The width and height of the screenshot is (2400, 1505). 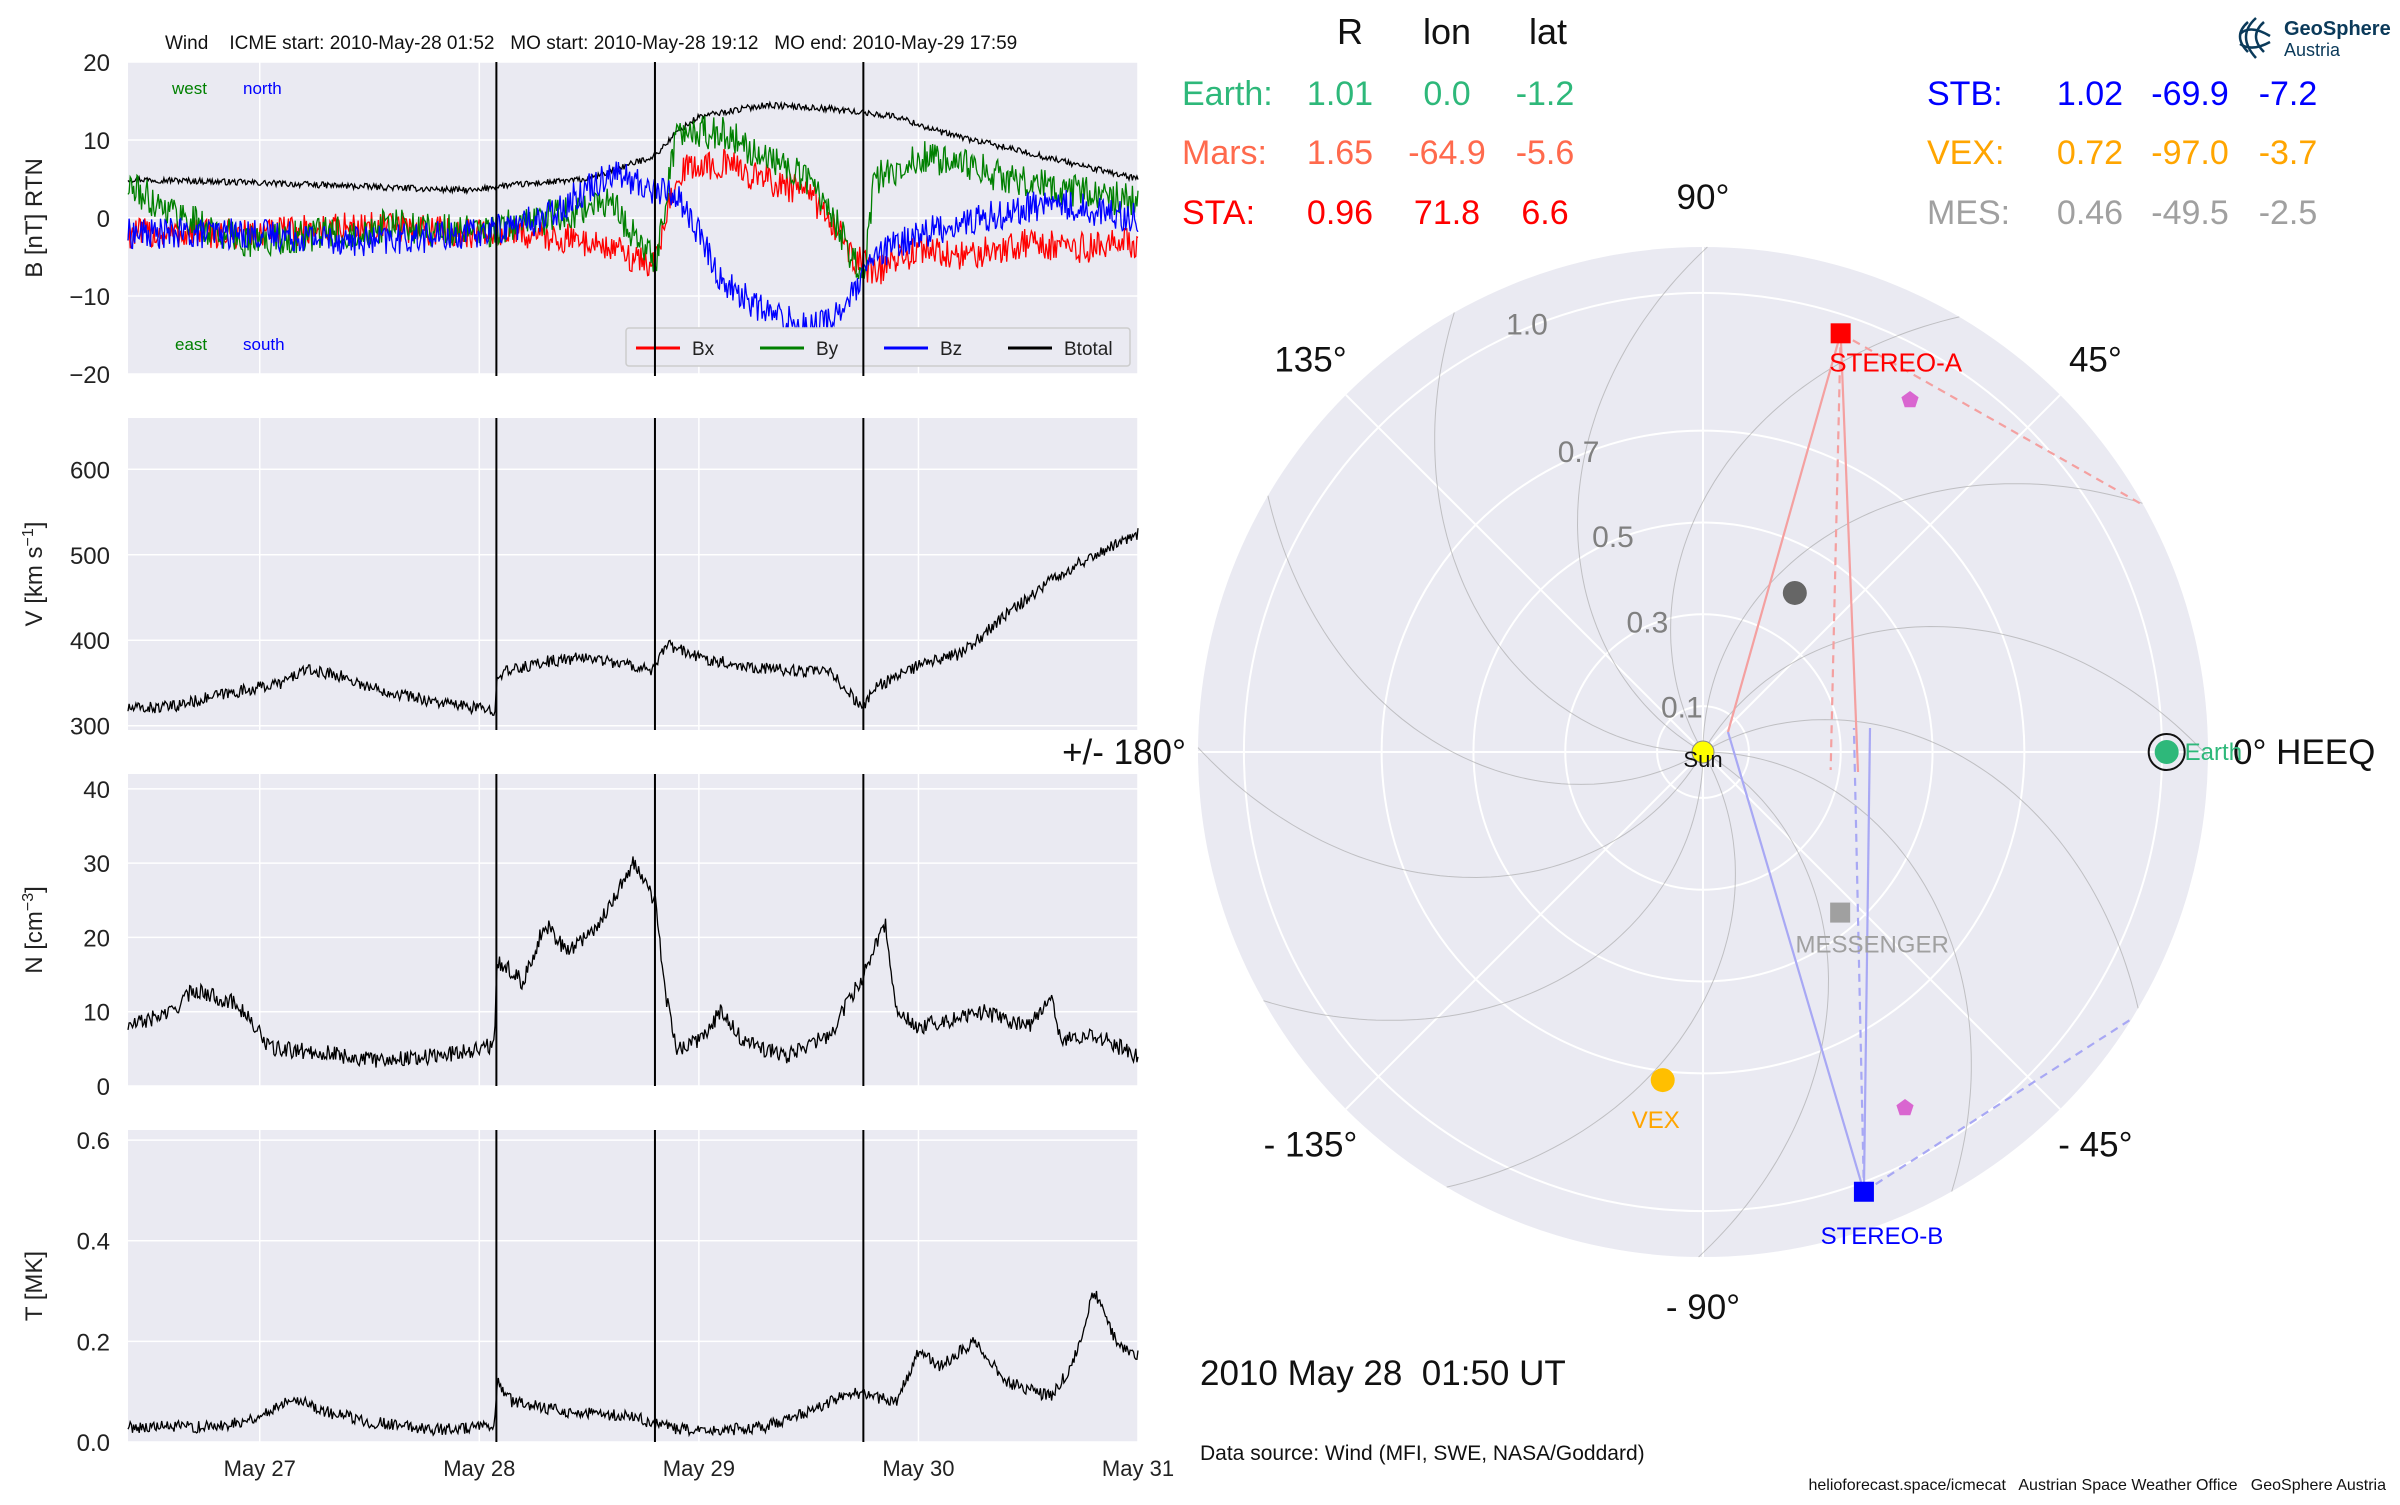 What do you see at coordinates (96, 939) in the screenshot?
I see `y-tick-labels: 40 30 20 10 0` at bounding box center [96, 939].